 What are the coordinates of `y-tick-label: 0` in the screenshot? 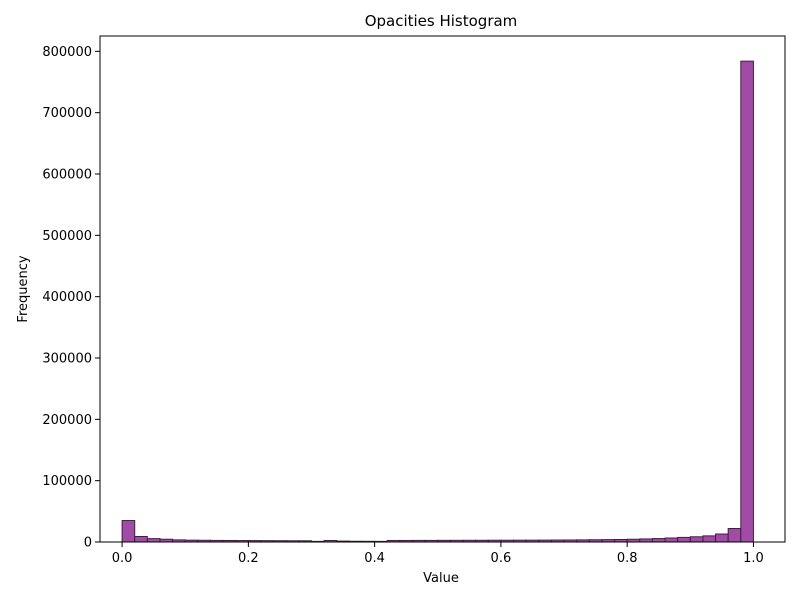 It's located at (88, 543).